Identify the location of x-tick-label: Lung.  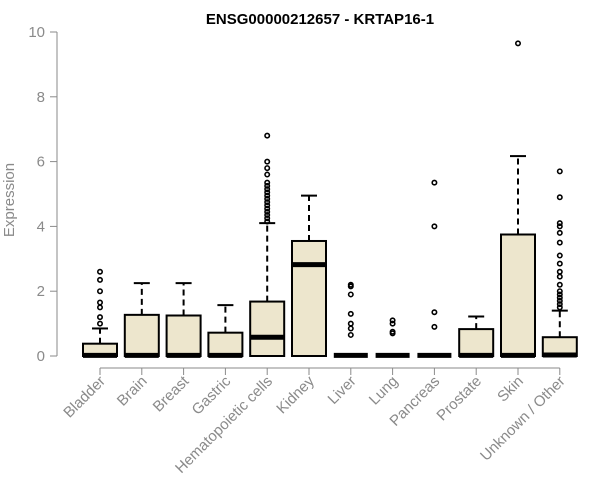
(384, 391).